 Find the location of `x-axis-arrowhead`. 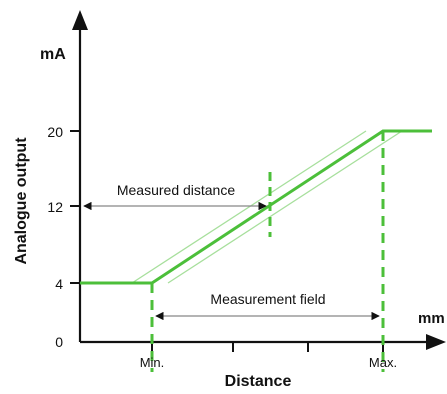

x-axis-arrowhead is located at coordinates (436, 342).